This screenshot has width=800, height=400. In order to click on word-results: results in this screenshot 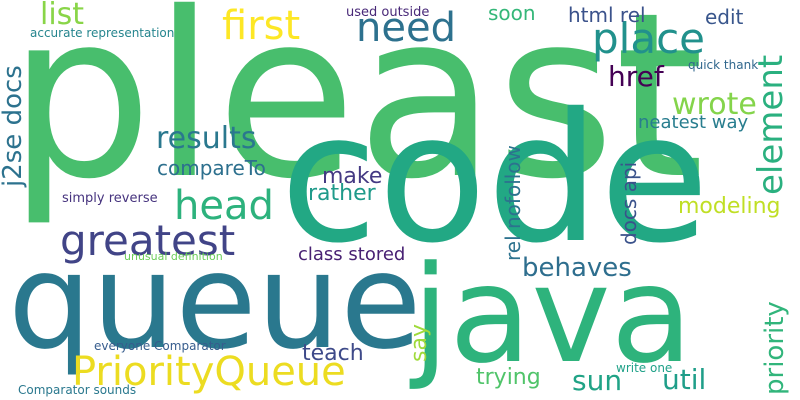, I will do `click(206, 138)`.